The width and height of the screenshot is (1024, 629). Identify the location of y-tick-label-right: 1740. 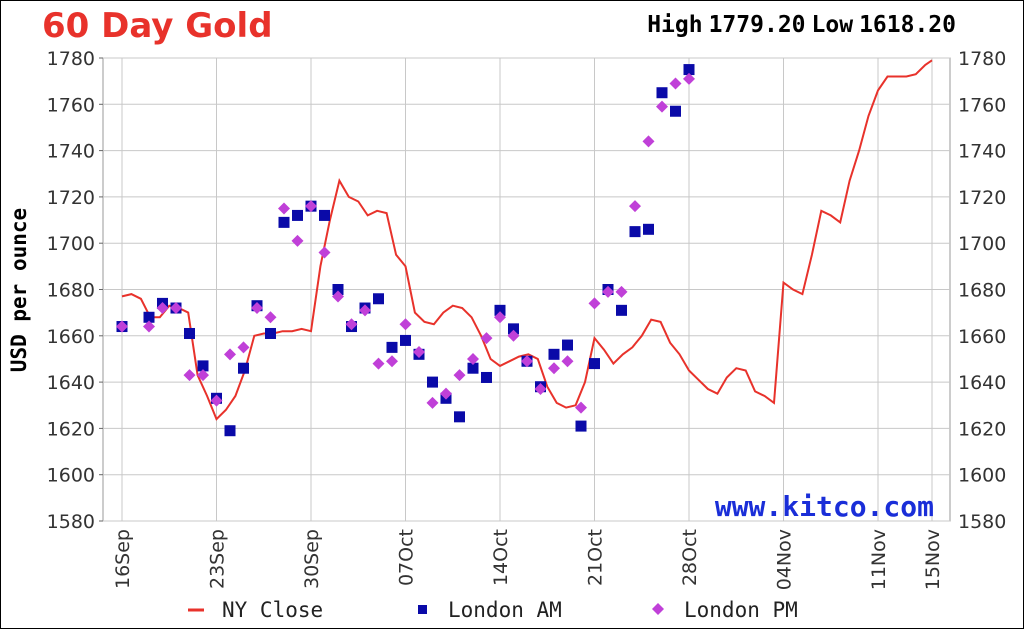
(982, 152).